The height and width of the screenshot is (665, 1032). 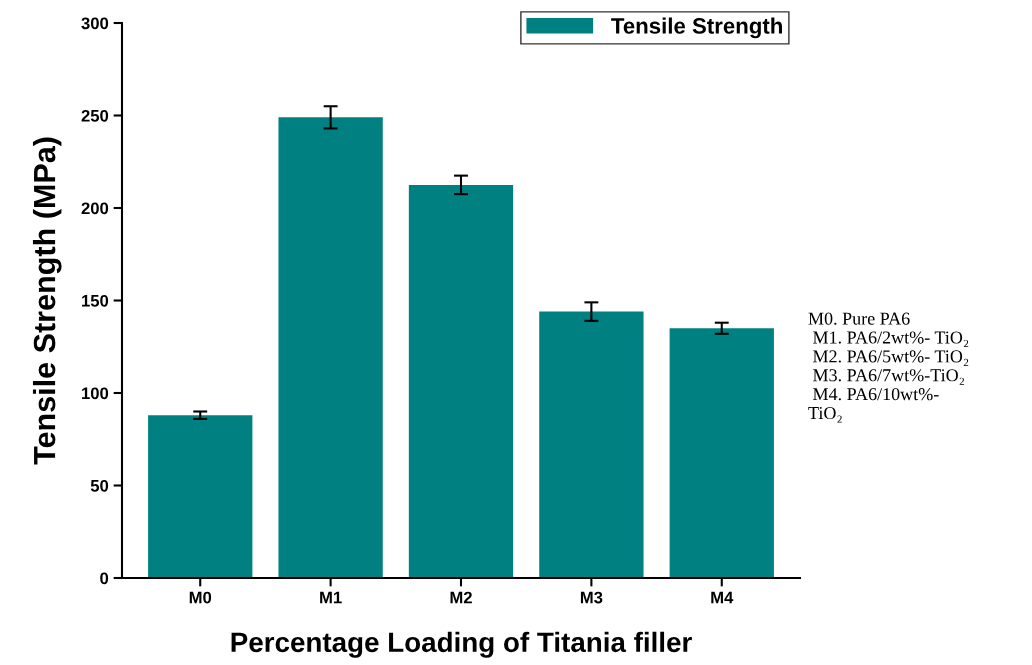 What do you see at coordinates (461, 597) in the screenshot?
I see `x-tick-label: M2` at bounding box center [461, 597].